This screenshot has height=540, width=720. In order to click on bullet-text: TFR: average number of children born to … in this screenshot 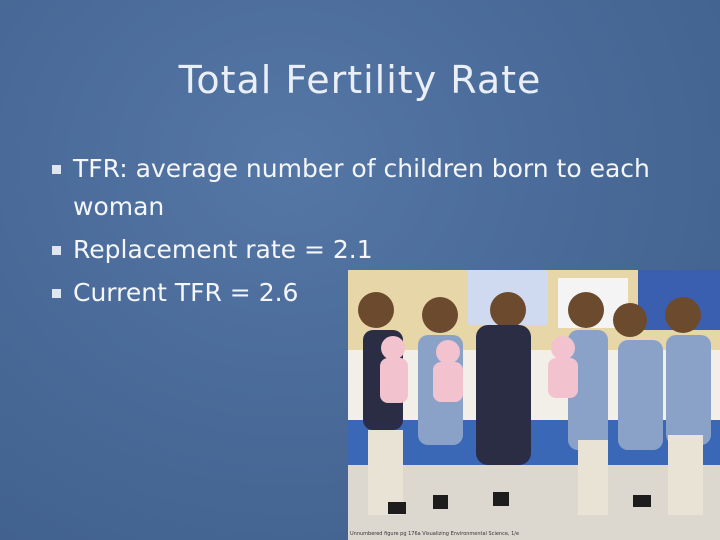, I will do `click(361, 187)`.